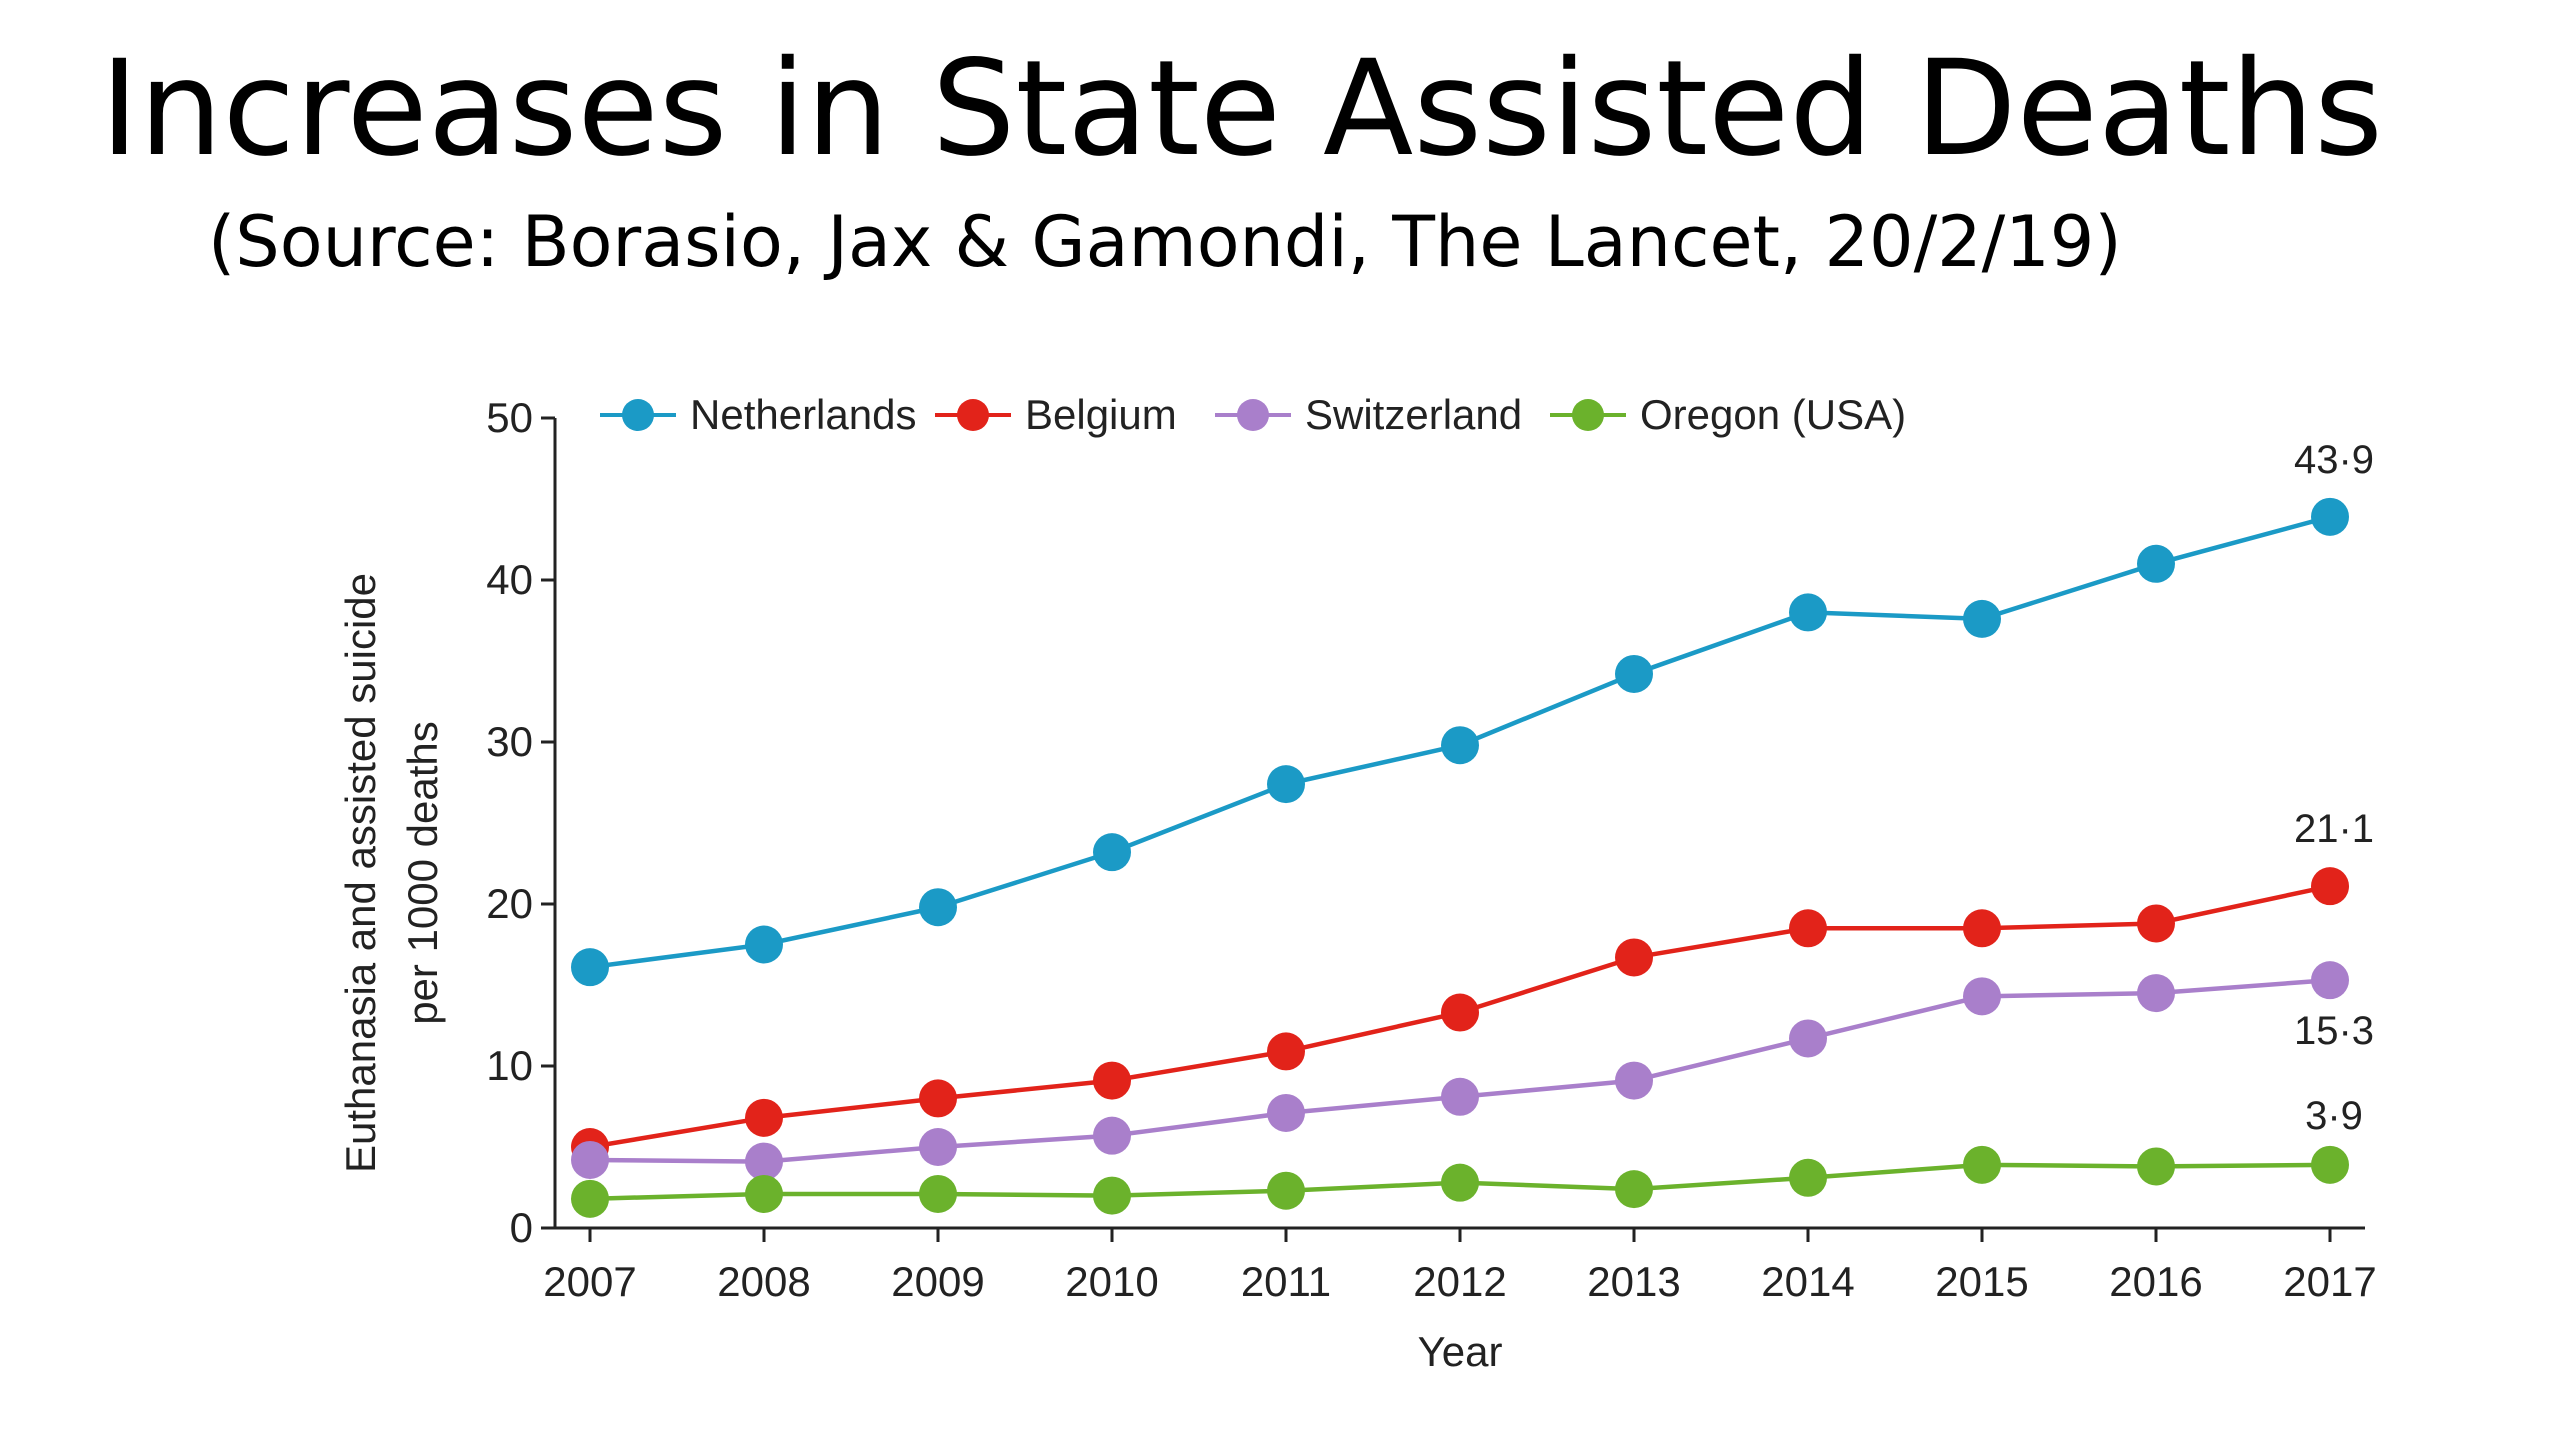  What do you see at coordinates (509, 579) in the screenshot?
I see `y-tick-label: 40` at bounding box center [509, 579].